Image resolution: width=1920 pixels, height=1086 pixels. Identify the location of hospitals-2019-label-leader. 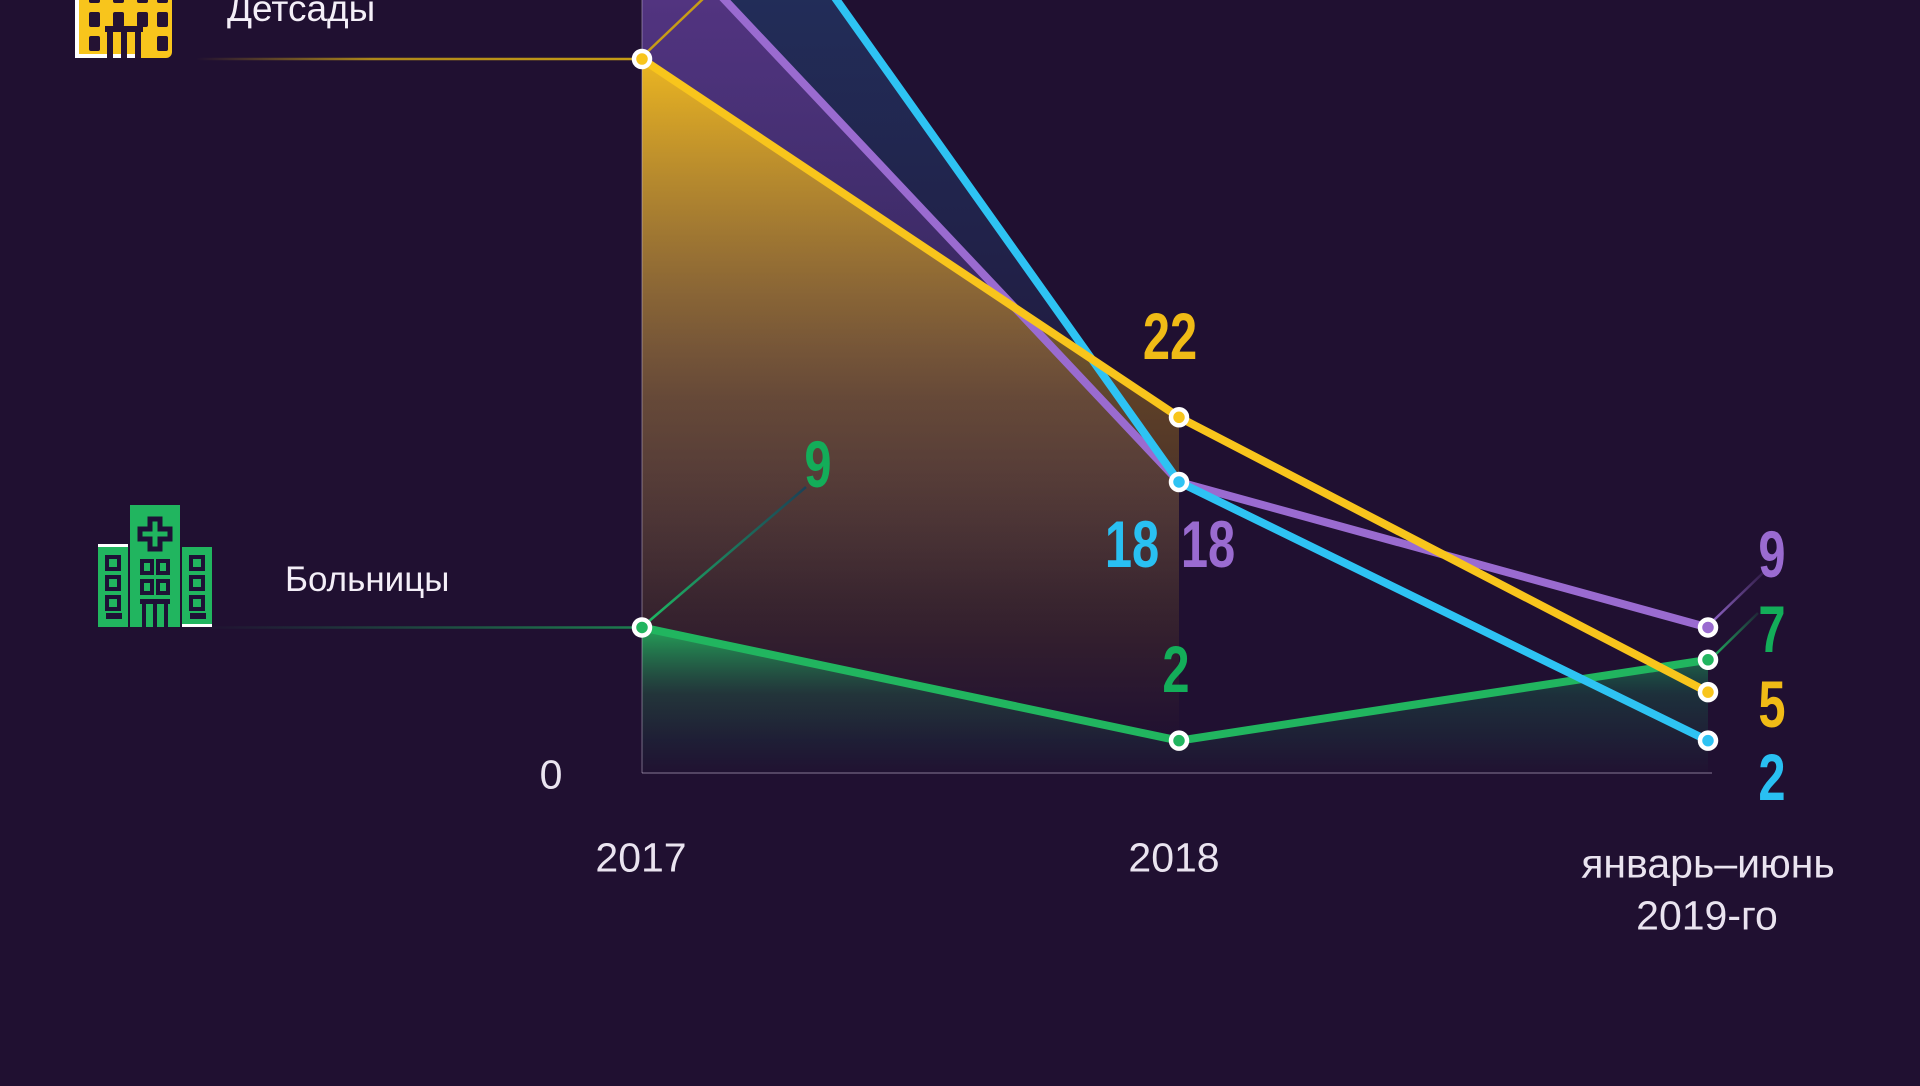
(1736, 634).